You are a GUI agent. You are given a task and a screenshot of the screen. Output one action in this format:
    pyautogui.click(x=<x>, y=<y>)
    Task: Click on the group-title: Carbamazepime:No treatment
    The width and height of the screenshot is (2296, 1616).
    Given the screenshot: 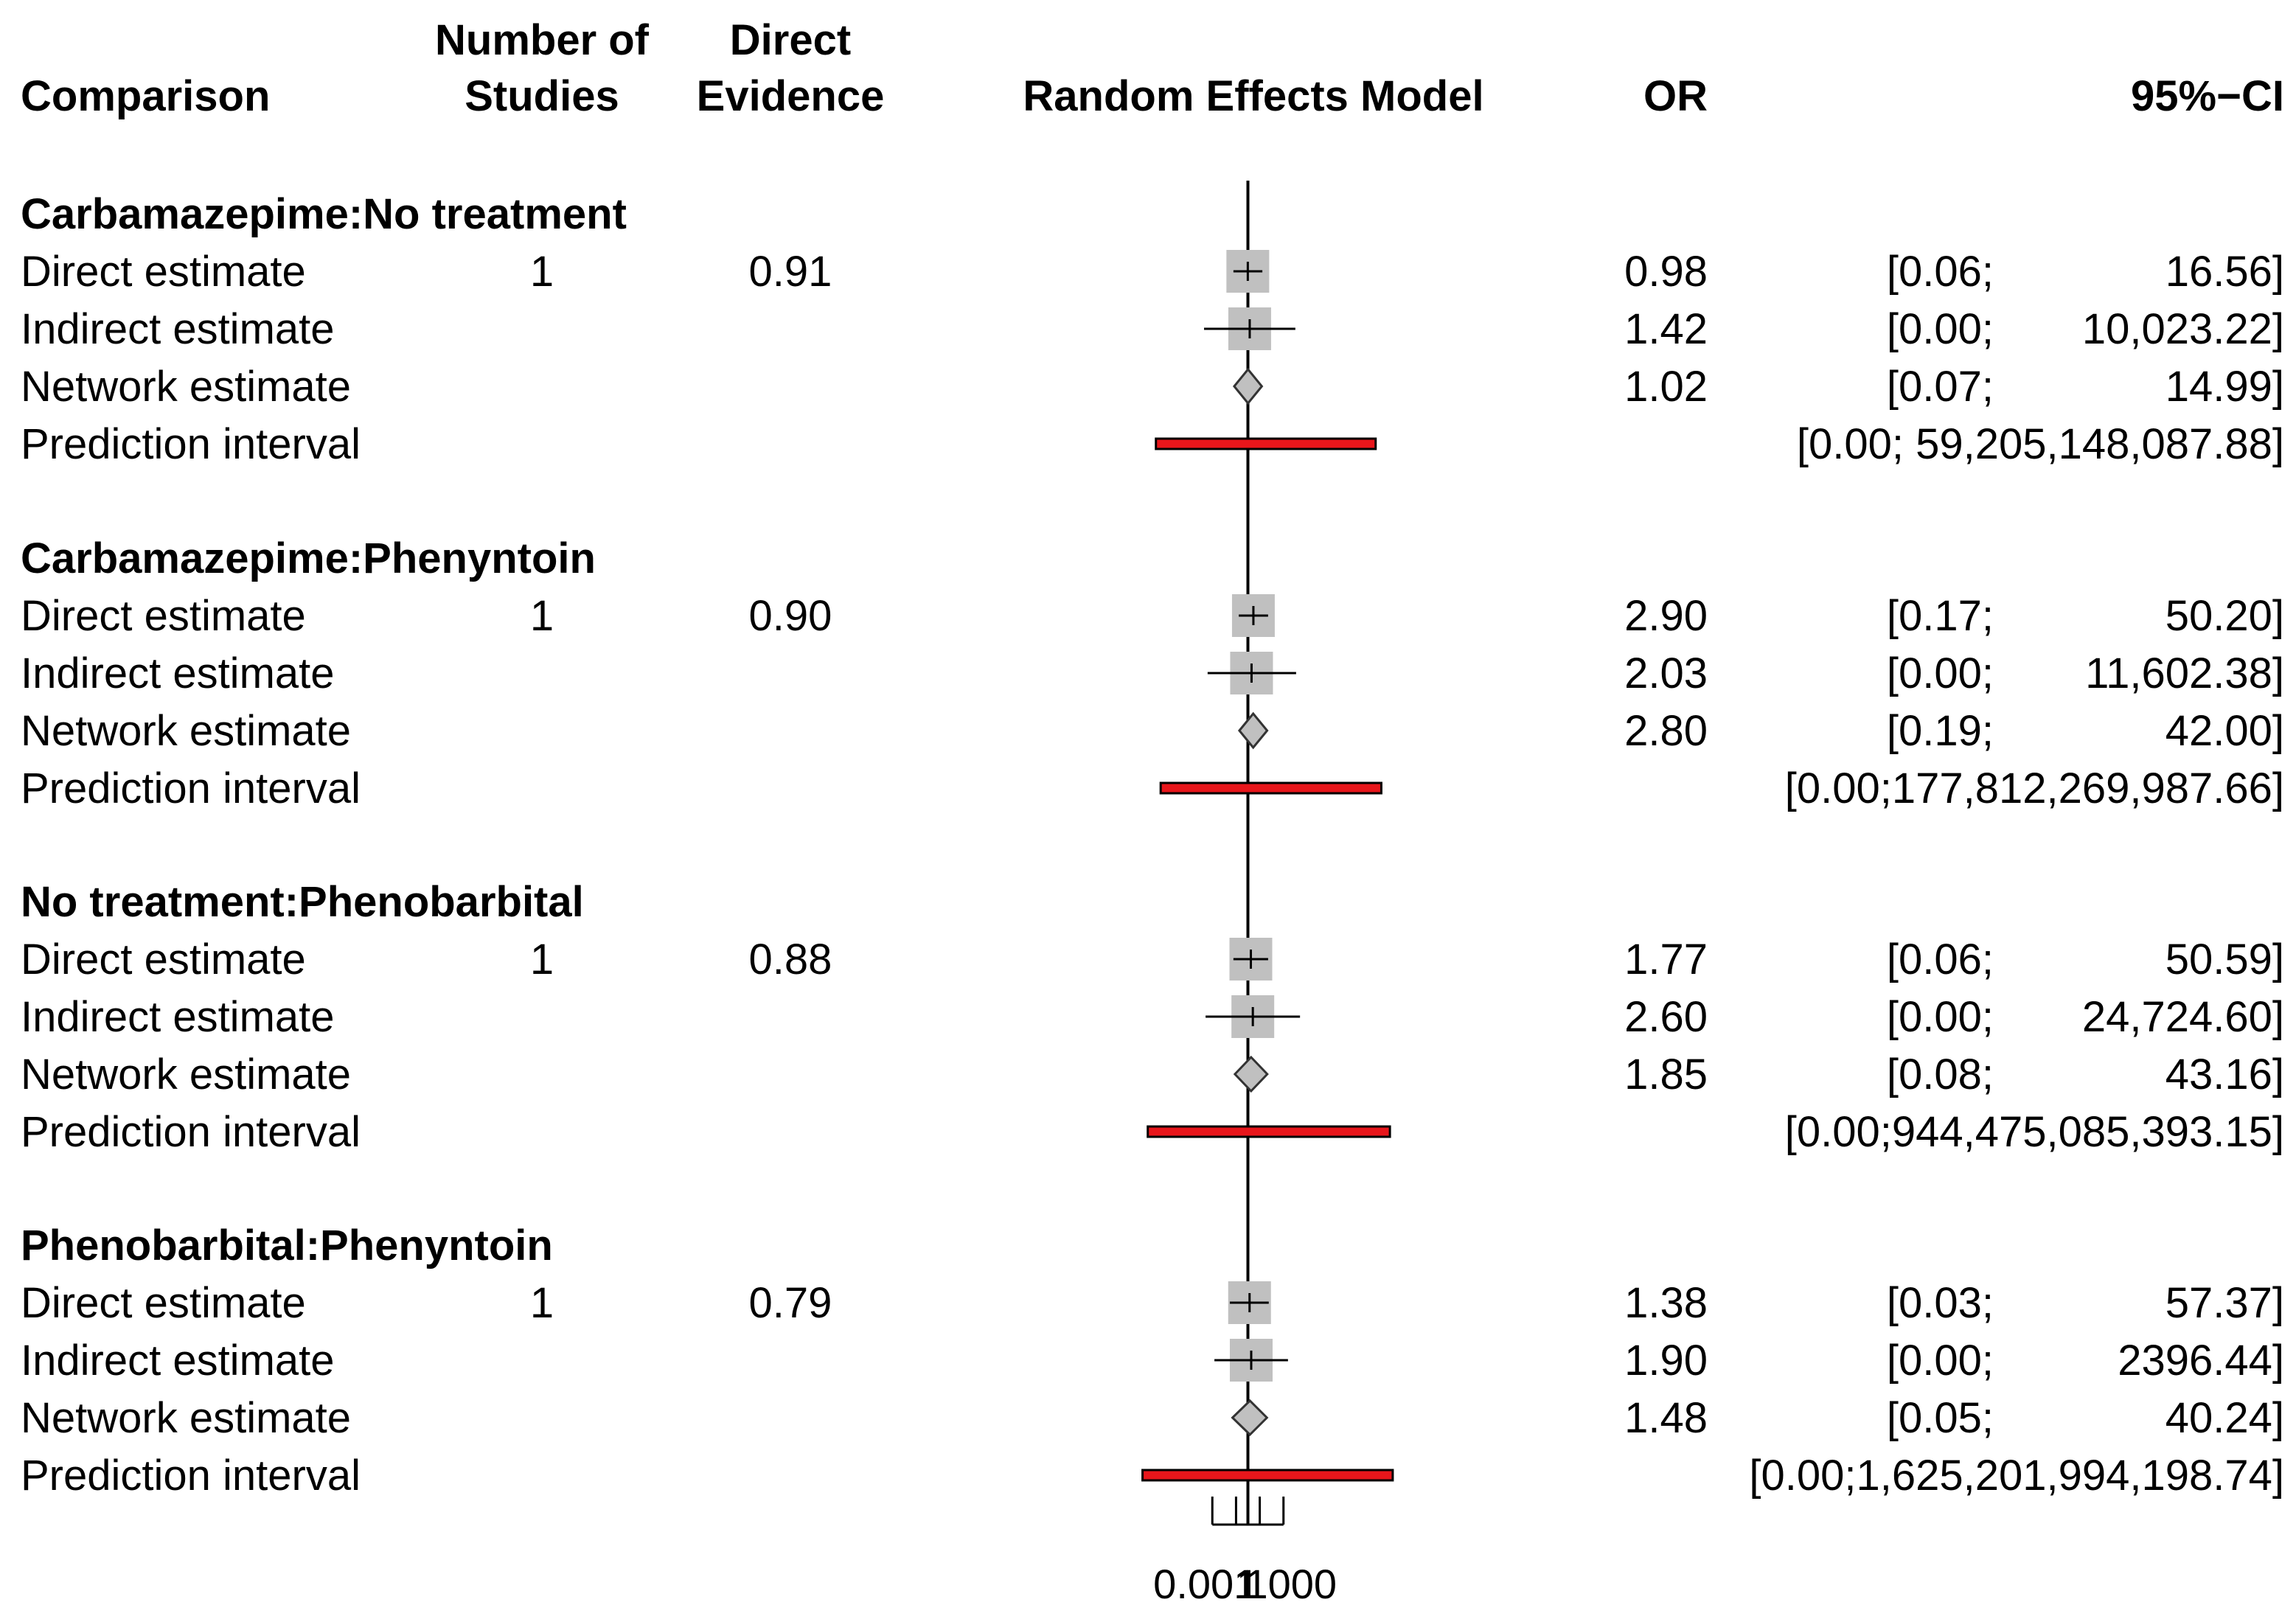 What is the action you would take?
    pyautogui.click(x=324, y=214)
    